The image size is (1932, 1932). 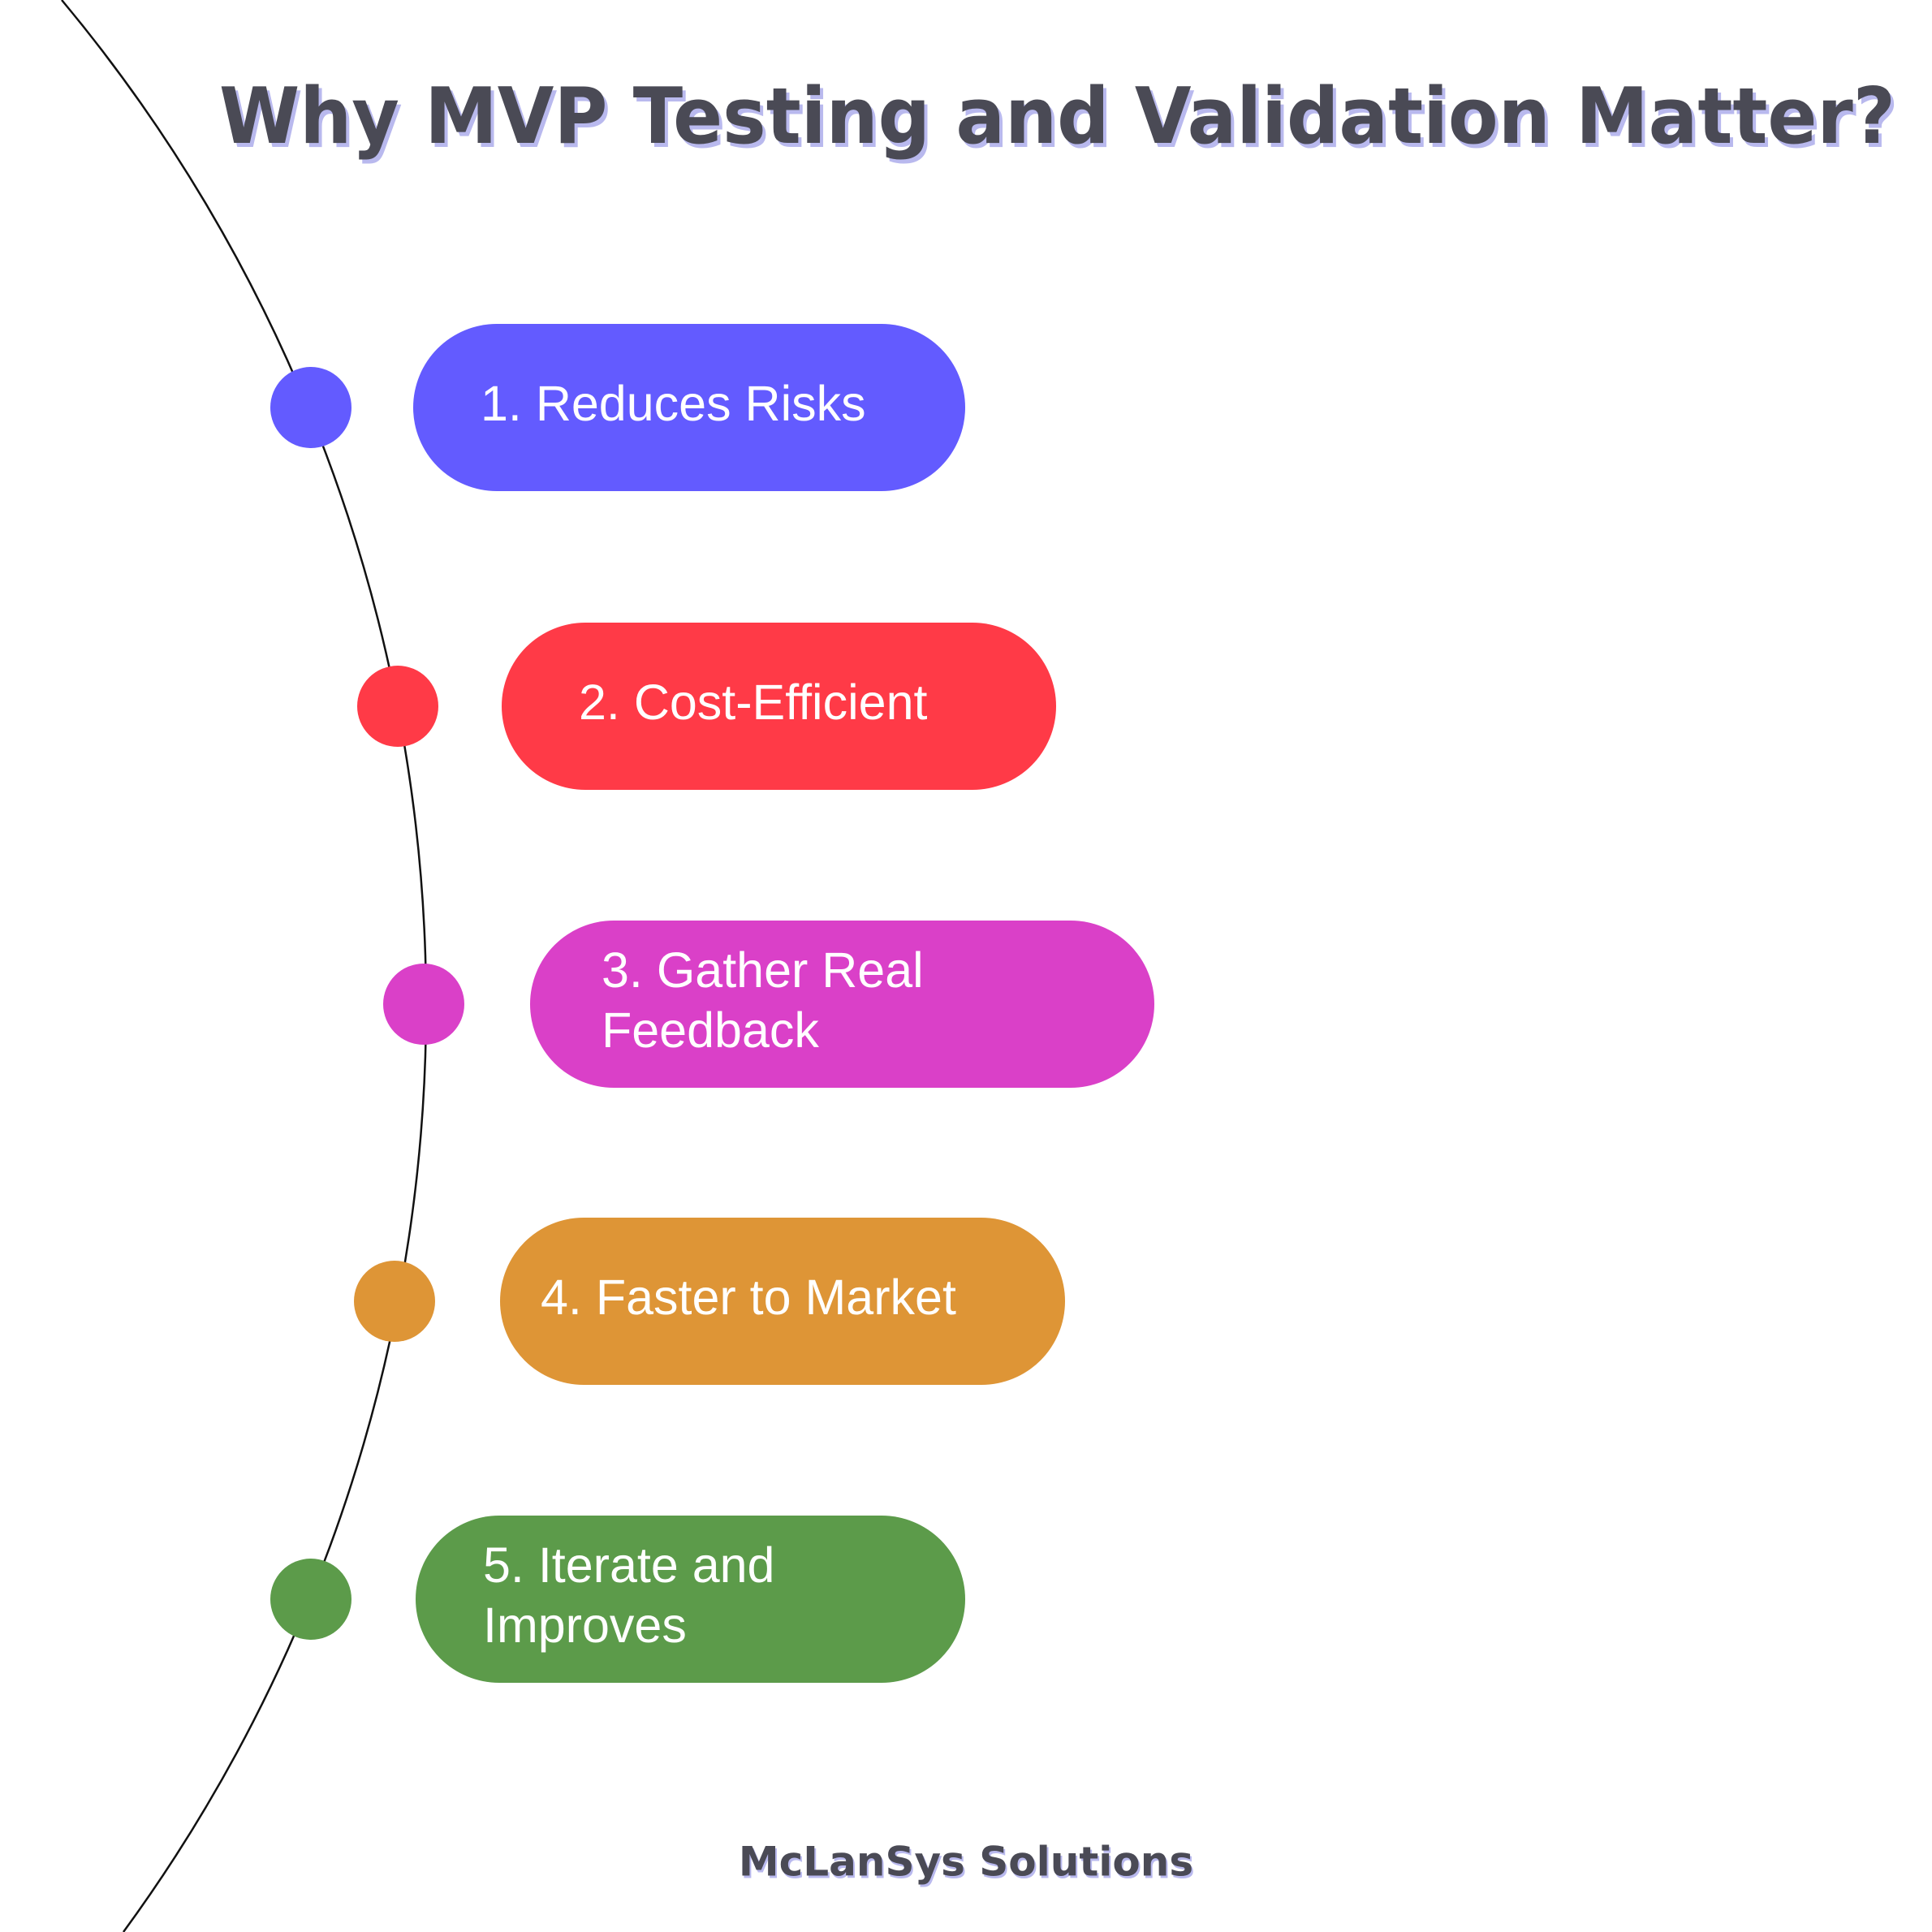 I want to click on item-label: 5. Iterate and, so click(x=628, y=1565).